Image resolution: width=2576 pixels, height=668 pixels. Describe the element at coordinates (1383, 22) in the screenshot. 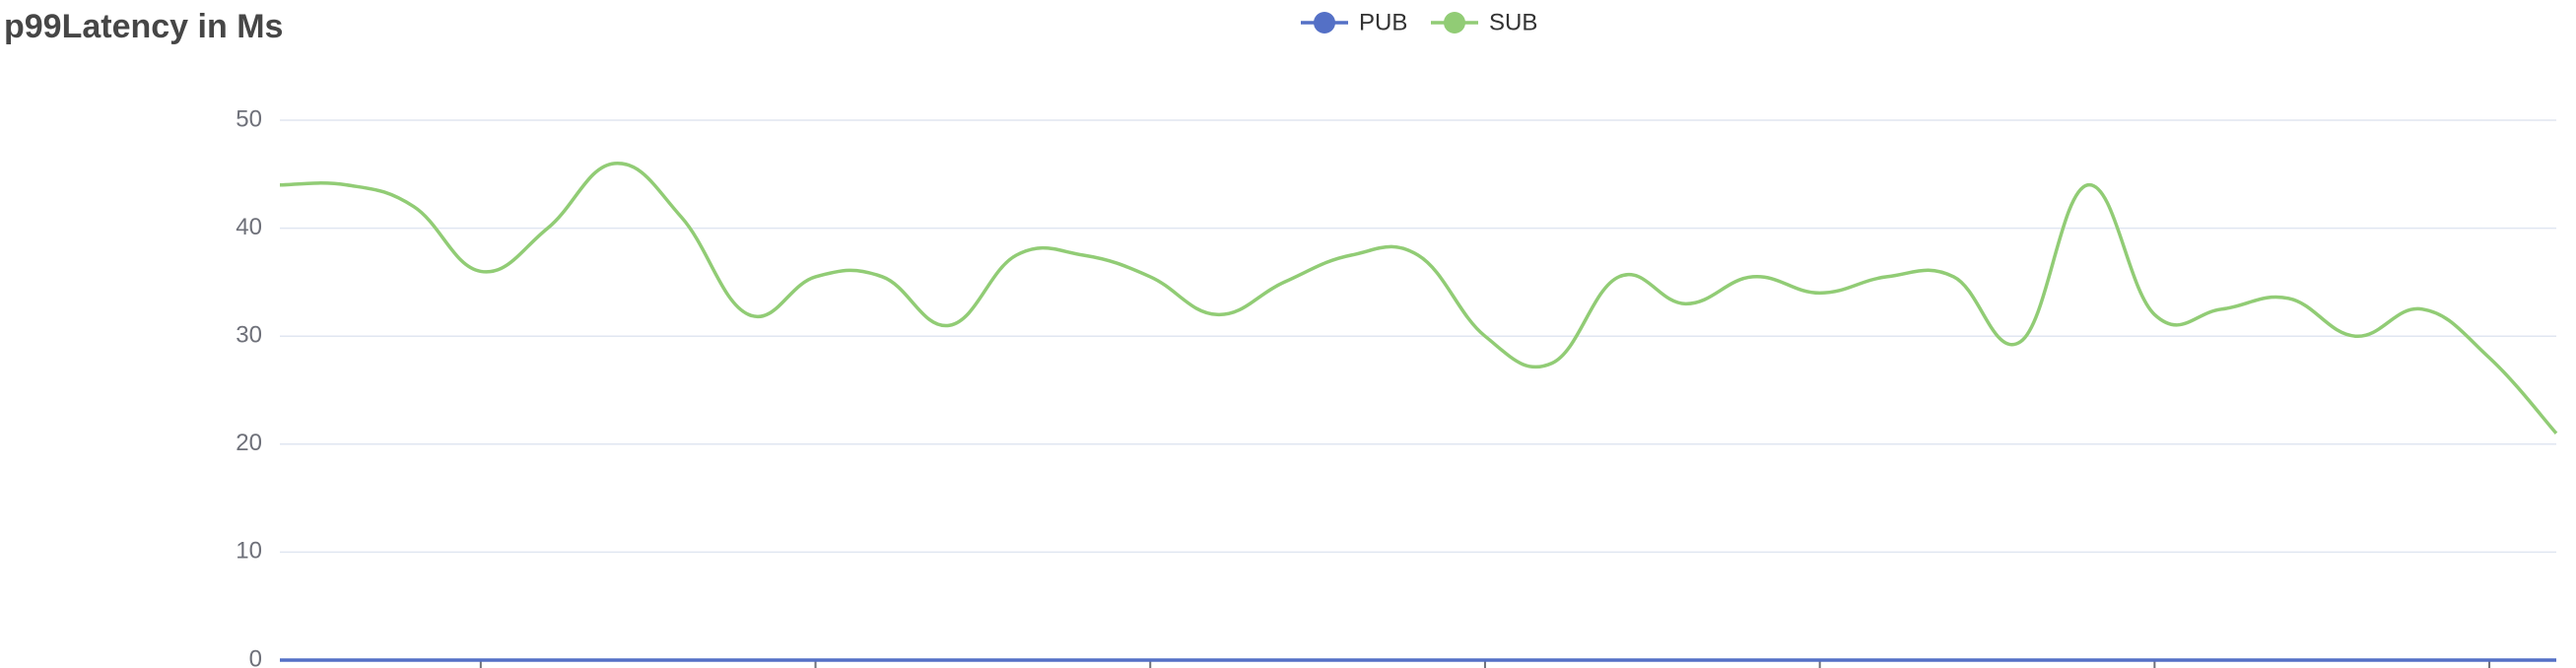

I see `legend-label: PUB` at that location.